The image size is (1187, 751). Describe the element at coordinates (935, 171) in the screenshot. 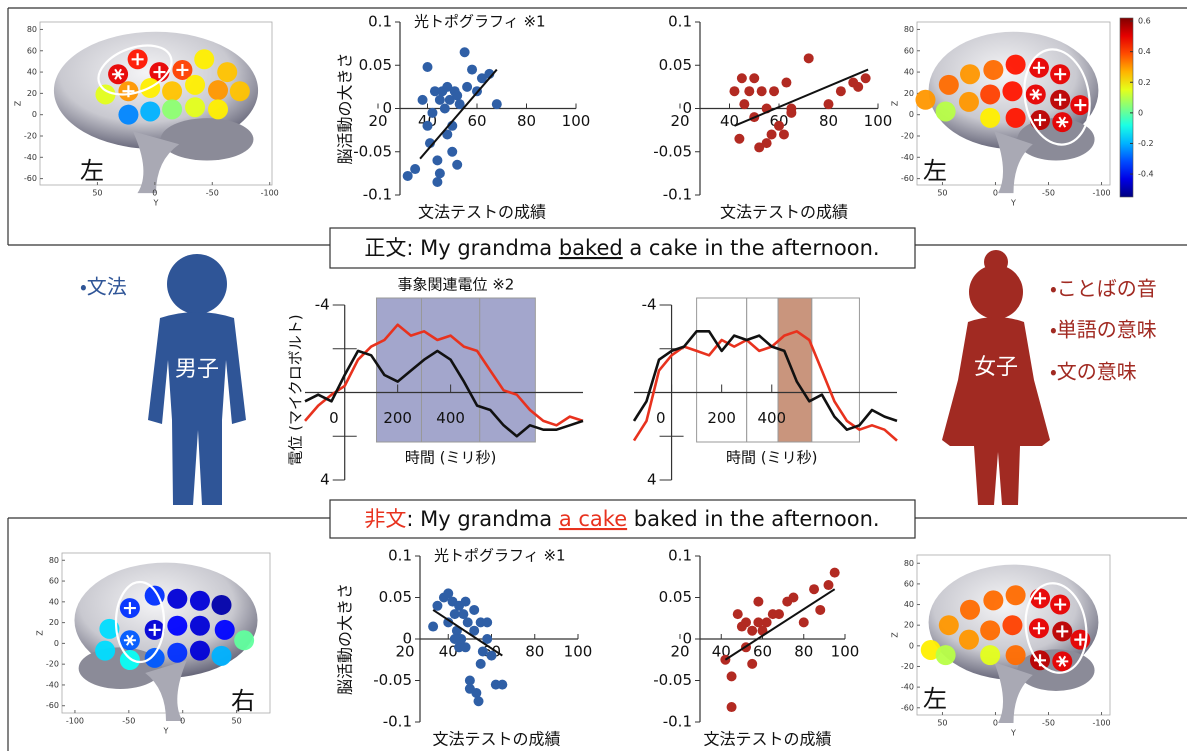

I see `side-label: 左` at that location.